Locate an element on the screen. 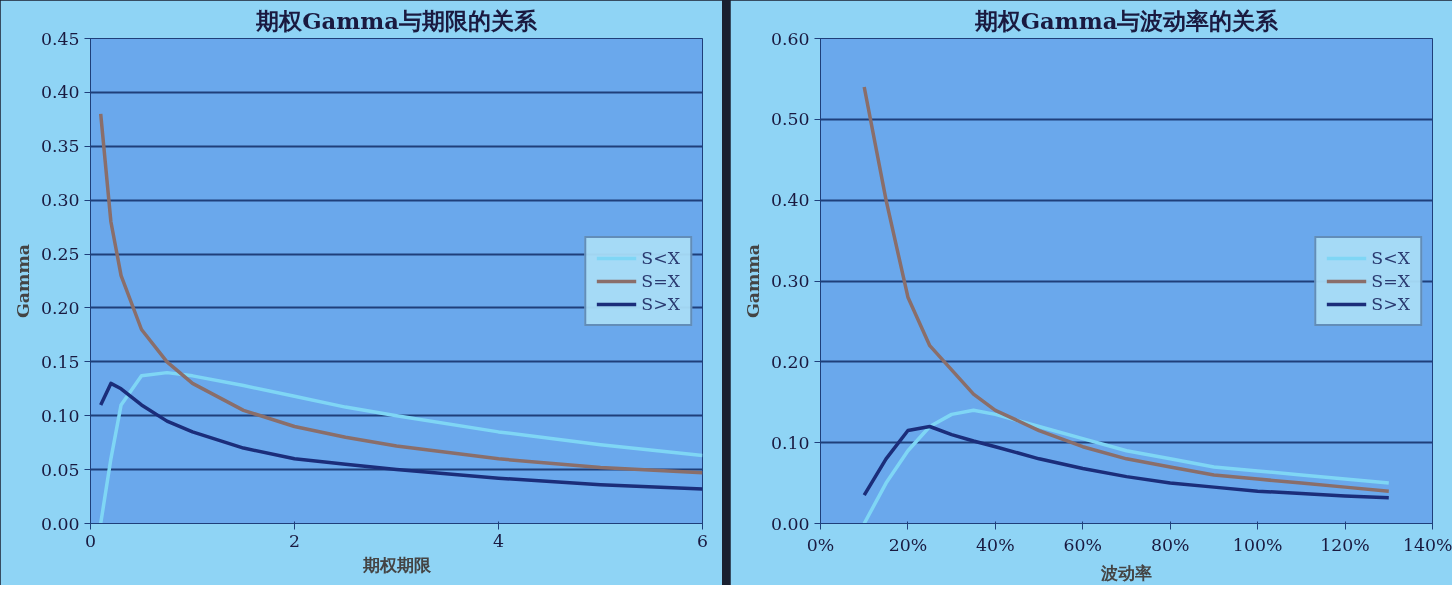  chart-title: 期权Gamma与期限的关系 is located at coordinates (396, 20).